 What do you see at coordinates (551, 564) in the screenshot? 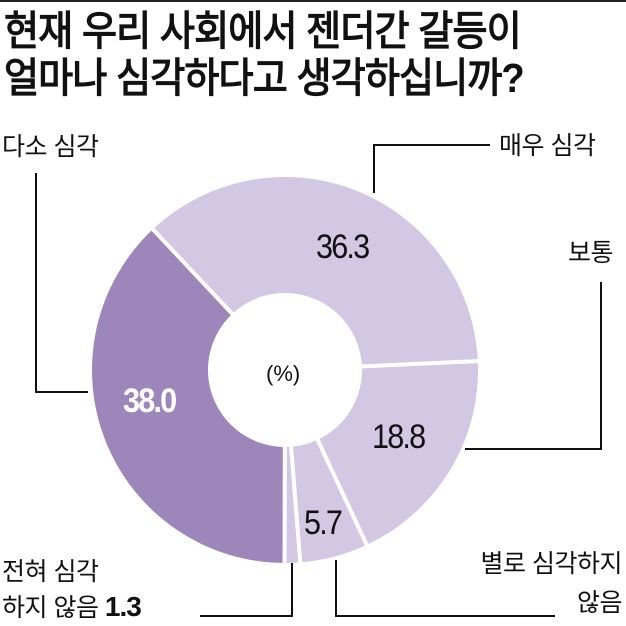
I see `label-not-very-serious-line1: 별로 심각하지` at bounding box center [551, 564].